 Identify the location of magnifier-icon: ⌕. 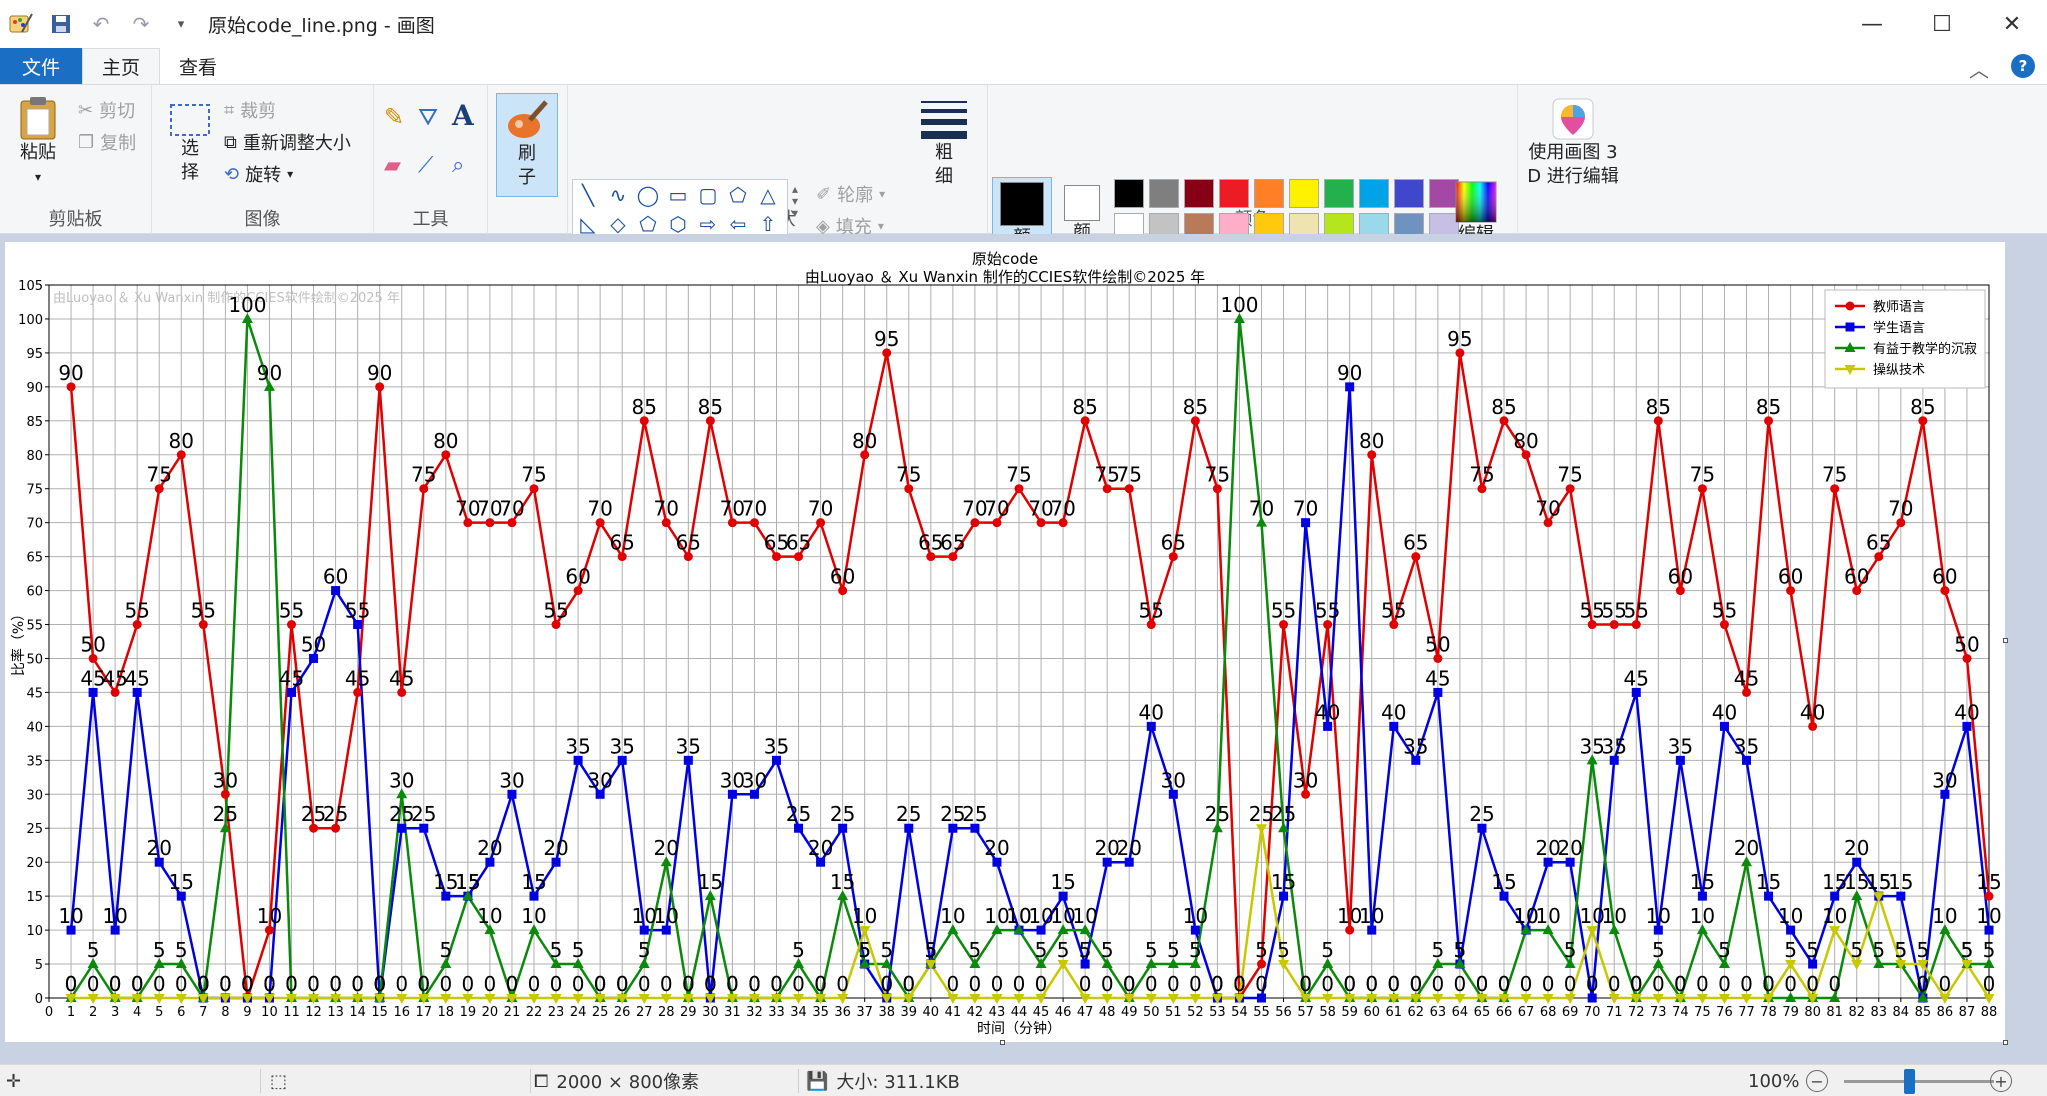
(458, 165).